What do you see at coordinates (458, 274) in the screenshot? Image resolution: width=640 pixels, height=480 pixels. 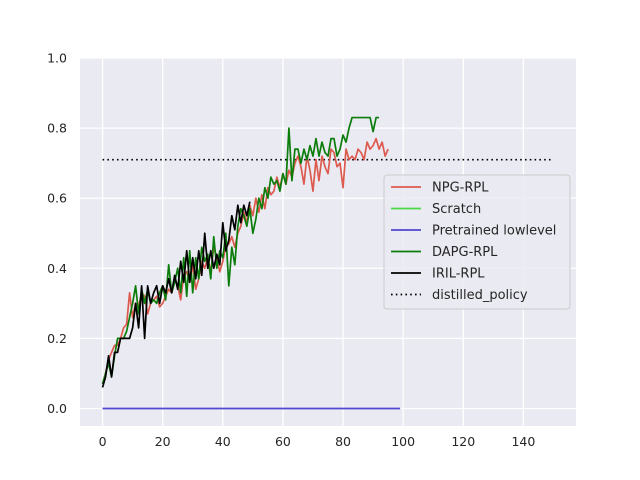 I see `legend-label-iril-rpl: IRIL-RPL` at bounding box center [458, 274].